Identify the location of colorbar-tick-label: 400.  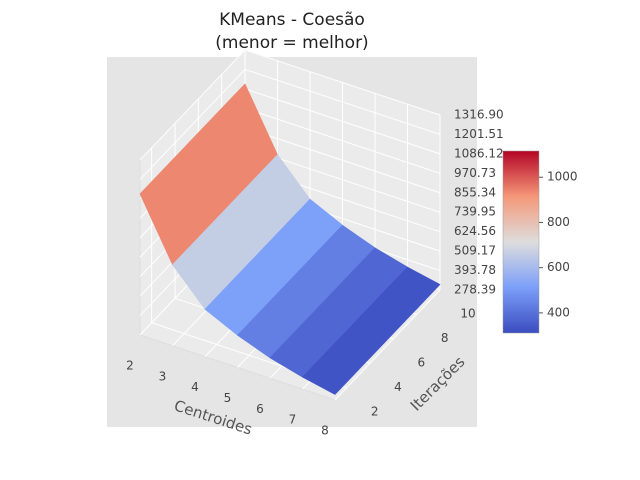
(558, 312).